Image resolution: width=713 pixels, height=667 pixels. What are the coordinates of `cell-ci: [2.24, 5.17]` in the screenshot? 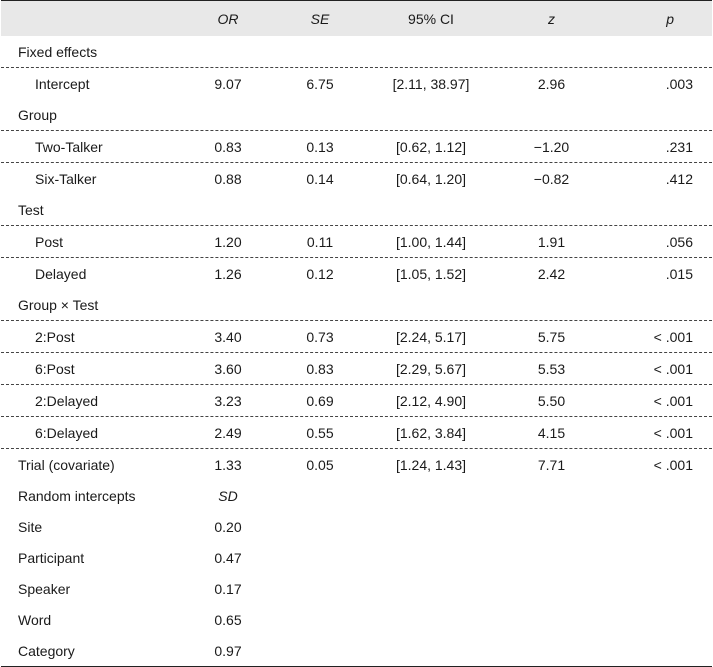 It's located at (431, 336).